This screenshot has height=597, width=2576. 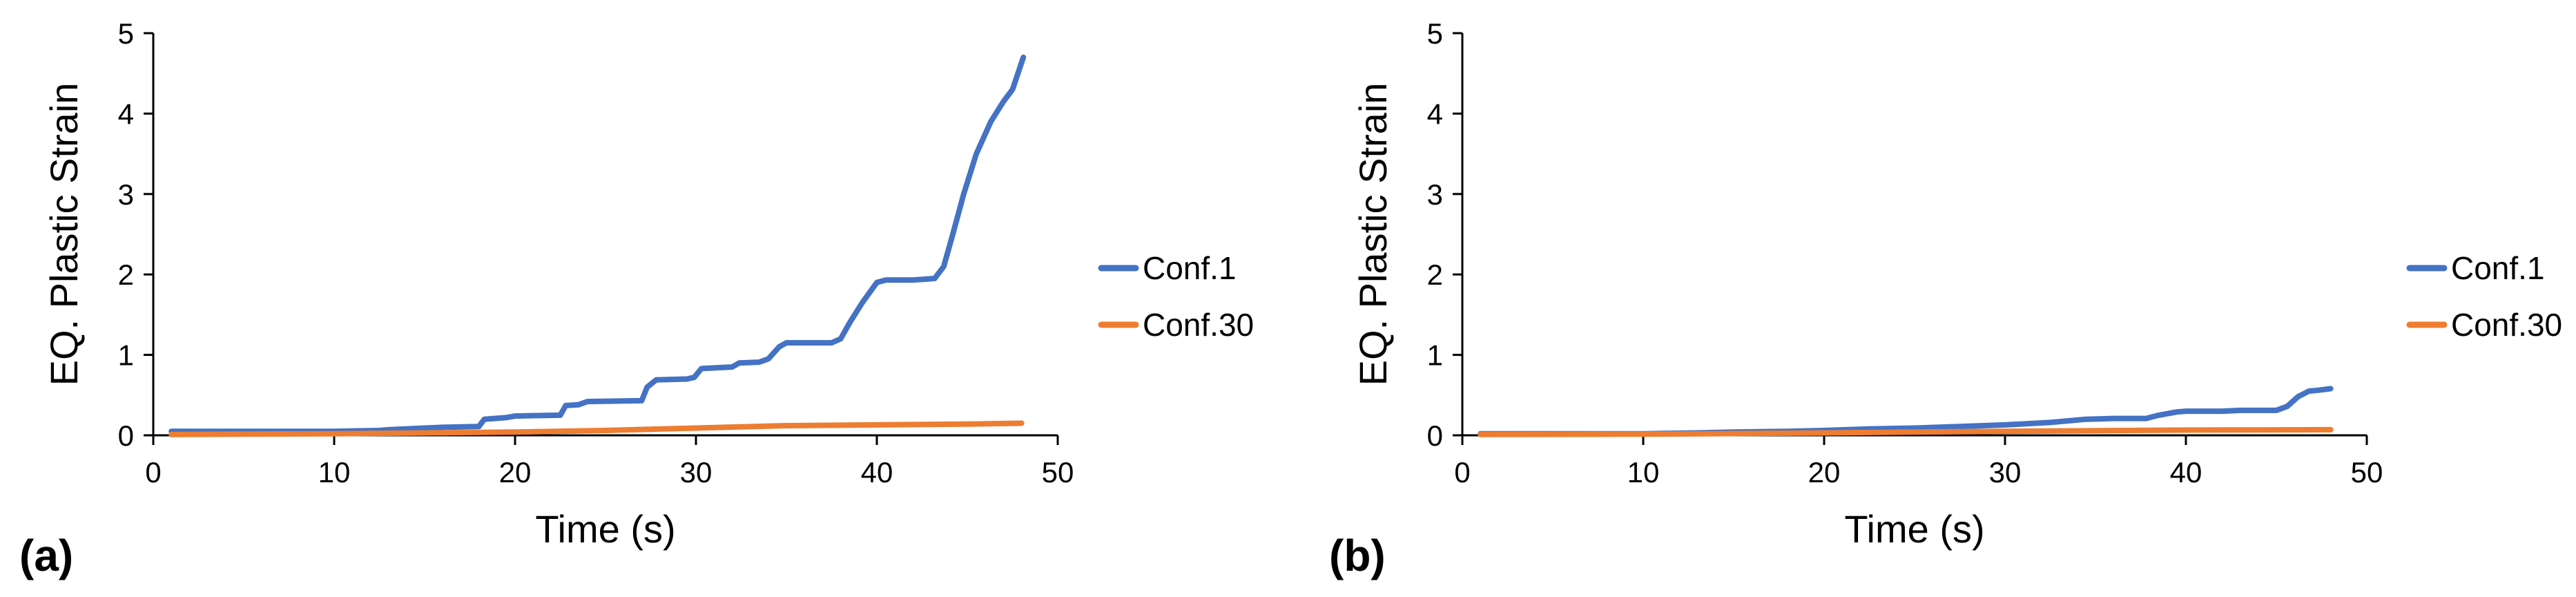 I want to click on panel-label: (b), so click(x=1358, y=555).